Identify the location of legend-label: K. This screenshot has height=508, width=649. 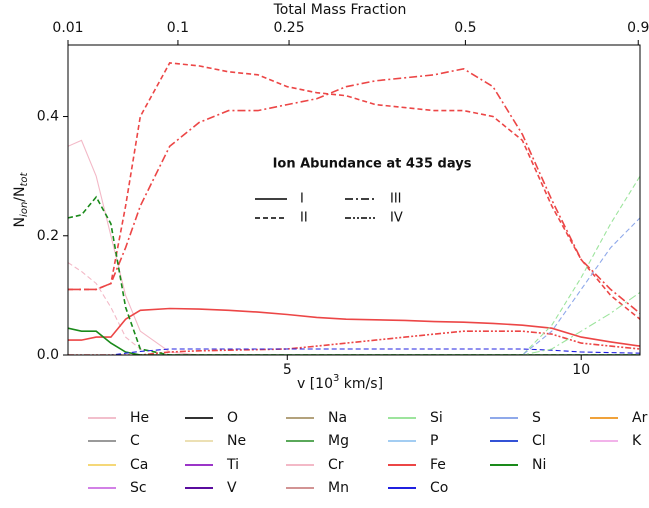
(637, 441).